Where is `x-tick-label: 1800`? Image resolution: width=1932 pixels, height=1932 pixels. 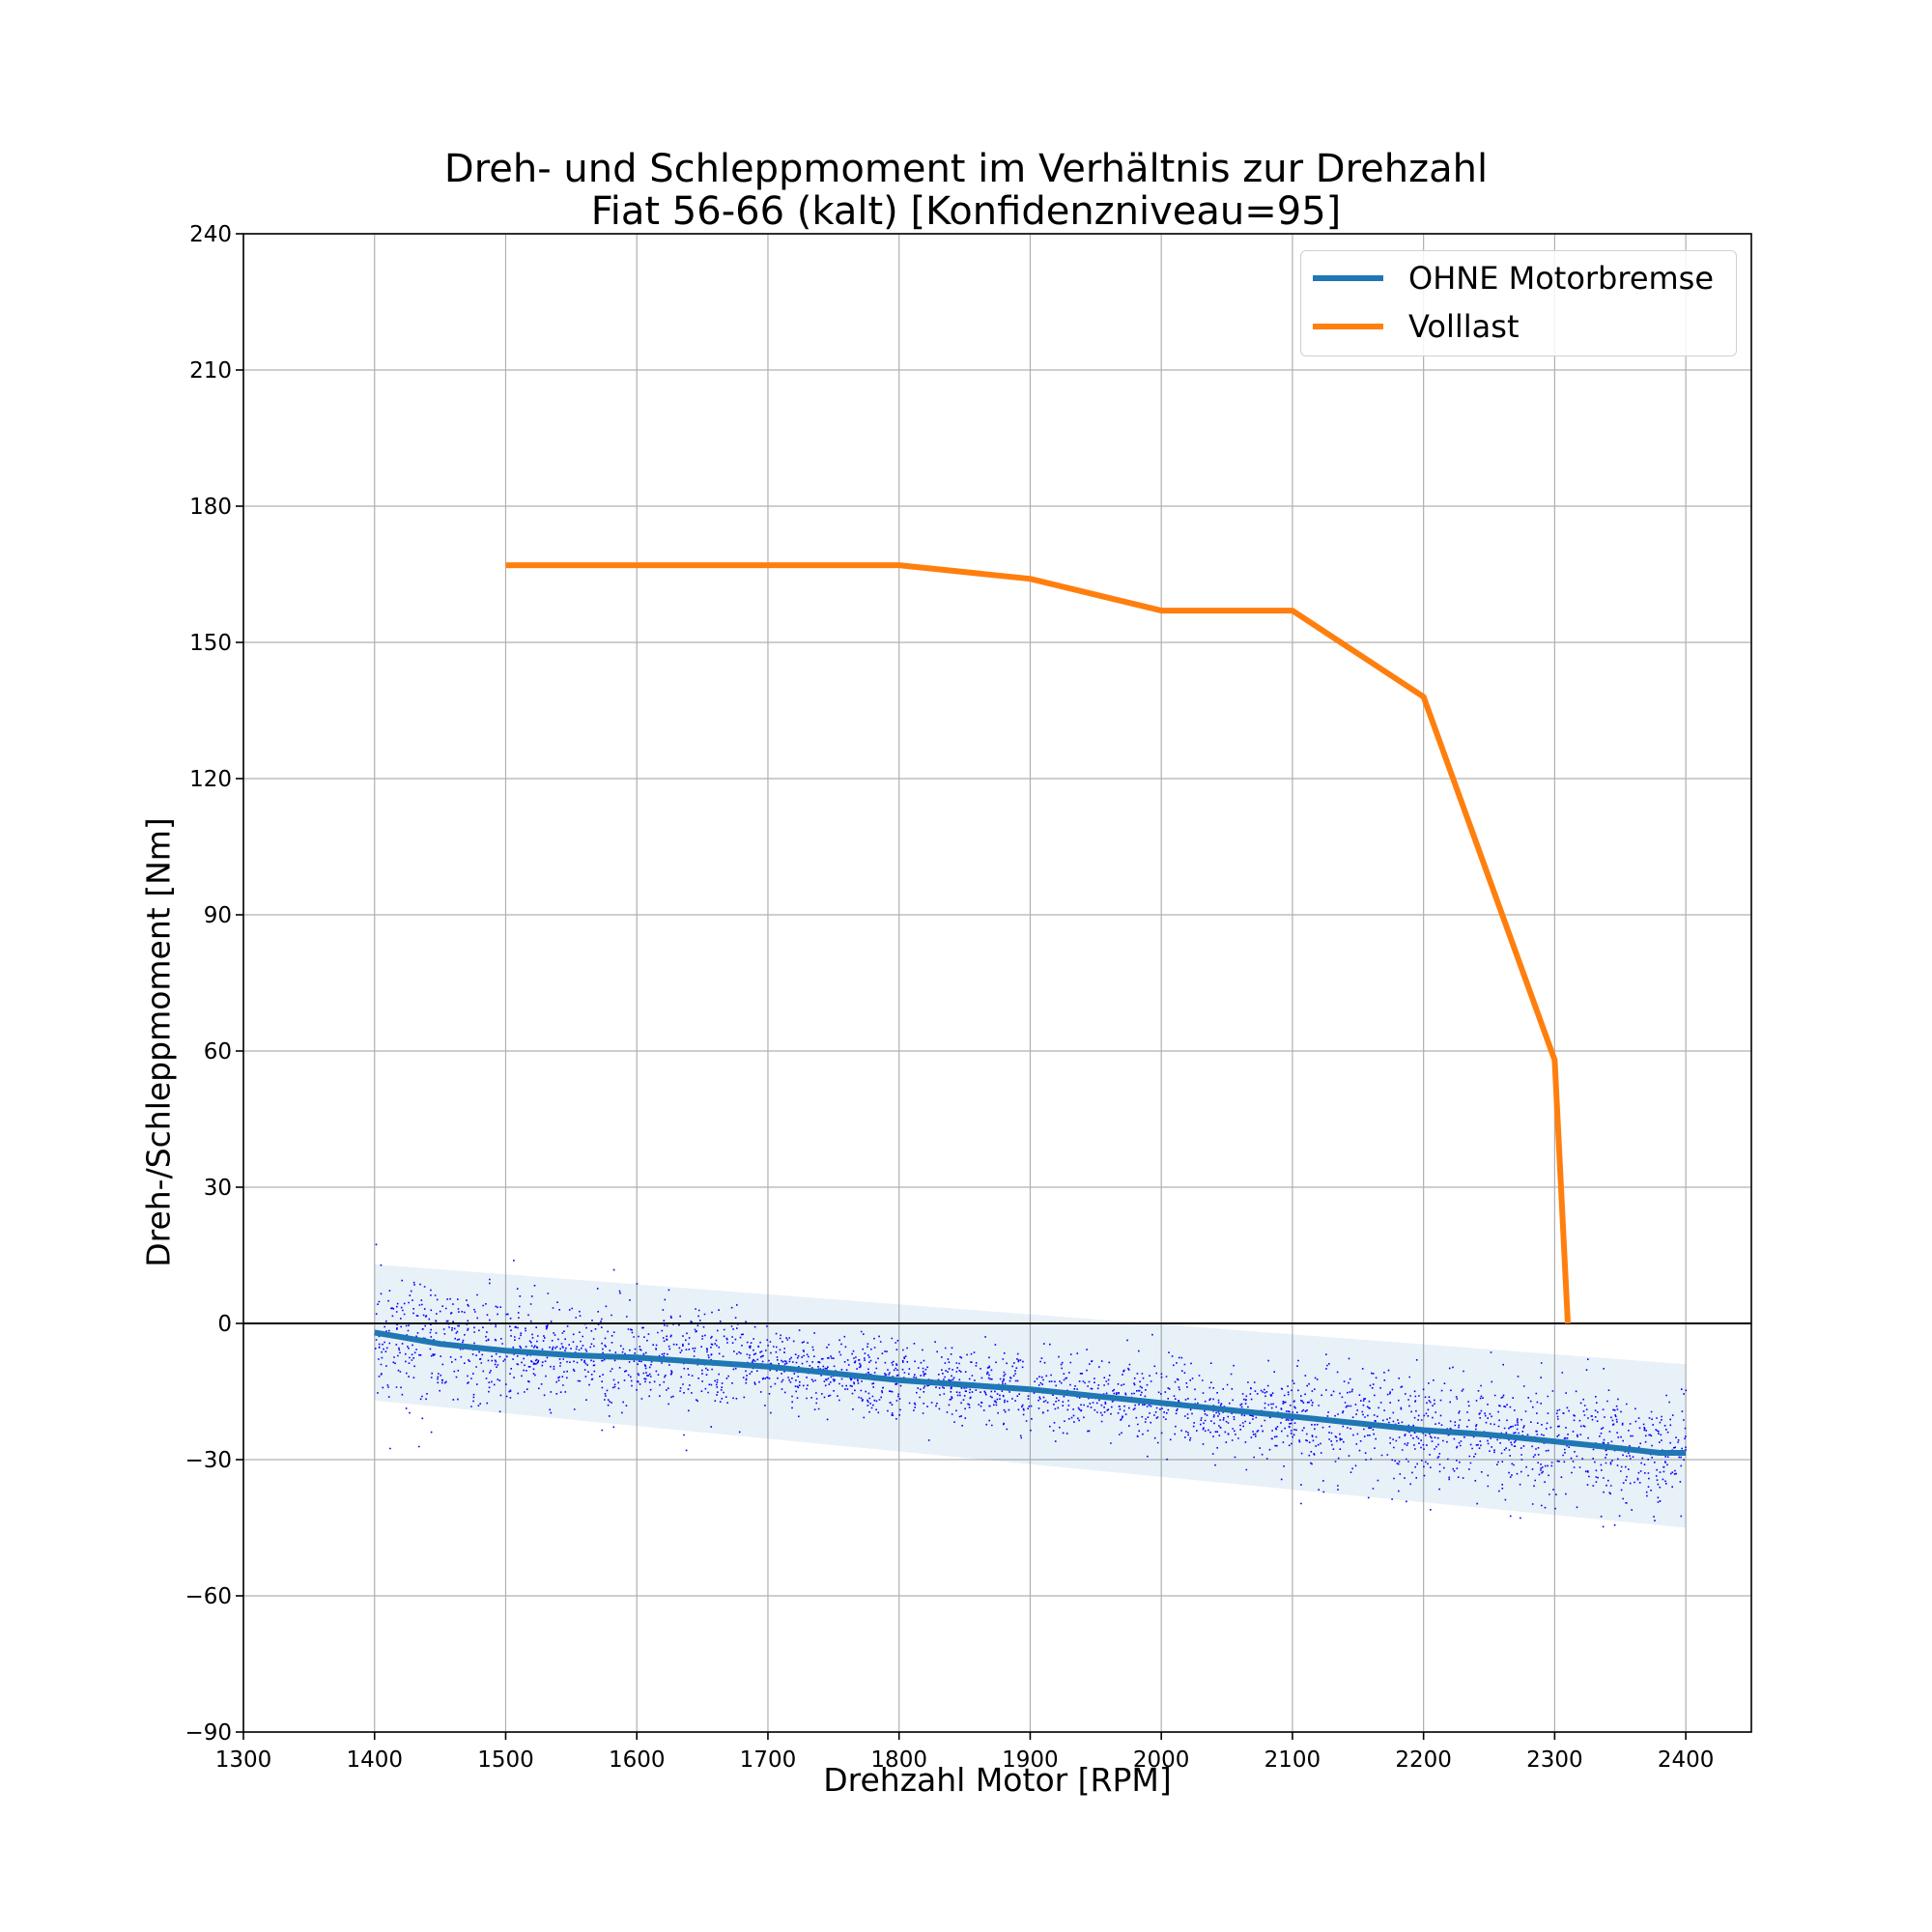 x-tick-label: 1800 is located at coordinates (898, 1760).